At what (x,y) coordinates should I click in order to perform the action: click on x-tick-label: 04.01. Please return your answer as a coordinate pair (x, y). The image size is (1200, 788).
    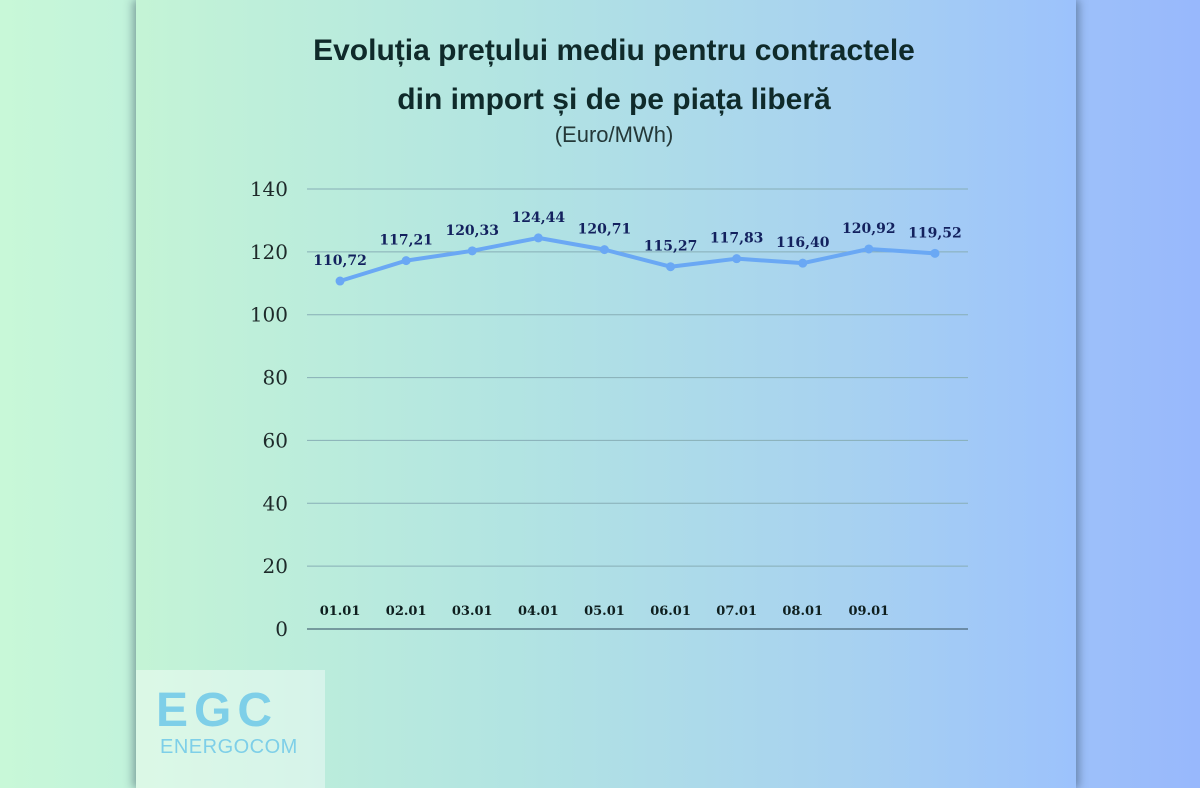
    Looking at the image, I should click on (538, 611).